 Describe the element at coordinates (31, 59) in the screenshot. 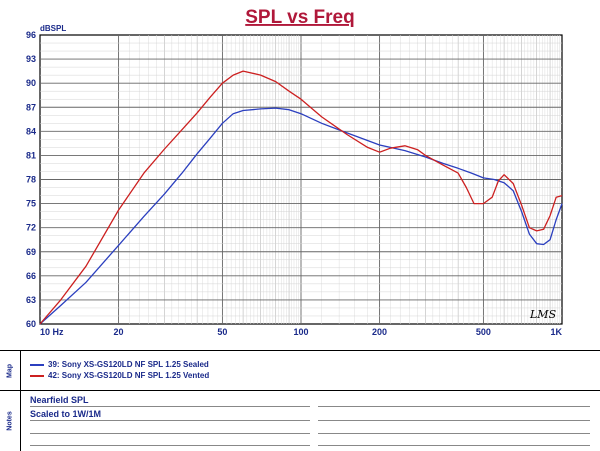

I see `y-tick-label: 93` at that location.